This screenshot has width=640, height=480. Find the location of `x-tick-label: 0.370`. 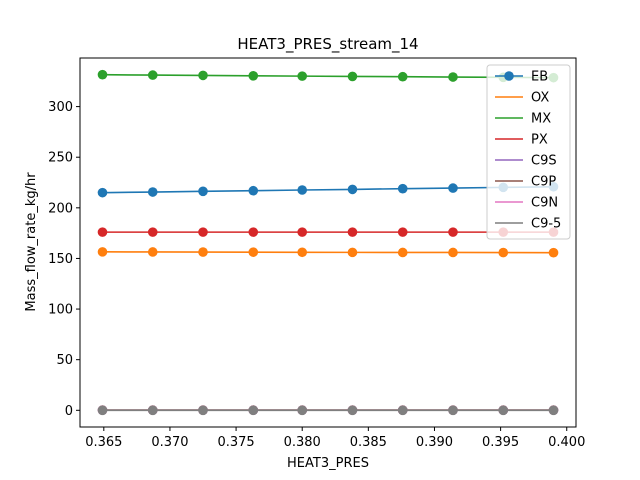

x-tick-label: 0.370 is located at coordinates (169, 442).